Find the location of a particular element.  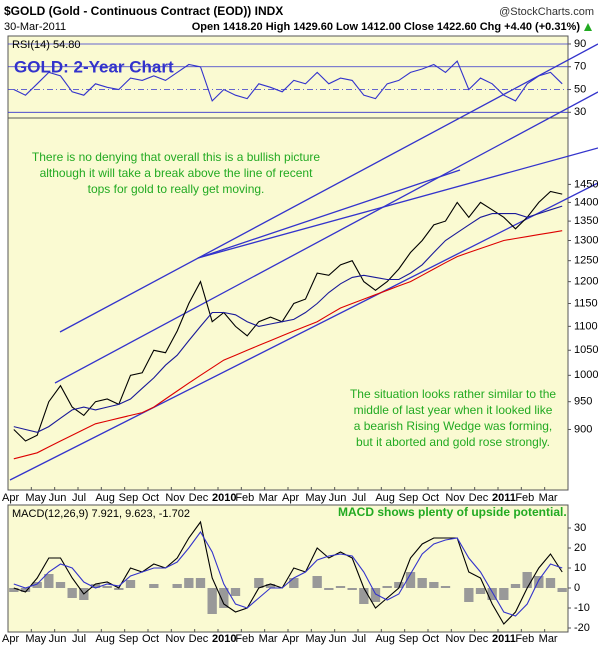

y-tick-label: 950 is located at coordinates (583, 402).